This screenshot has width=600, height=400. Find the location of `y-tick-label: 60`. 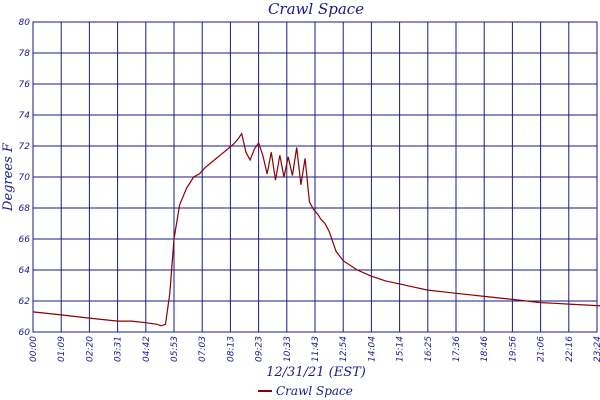

y-tick-label: 60 is located at coordinates (25, 333).